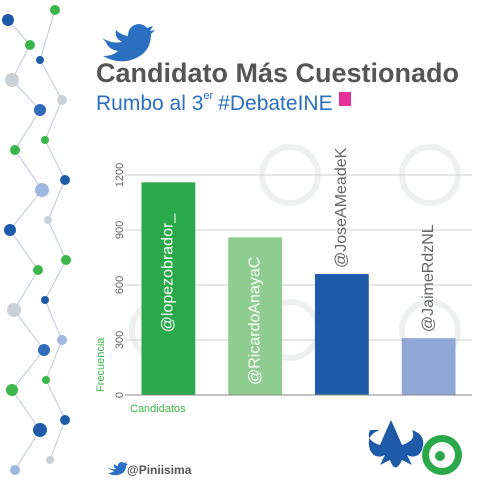 This screenshot has height=495, width=480. I want to click on category-label: @lopezobrador_, so click(168, 273).